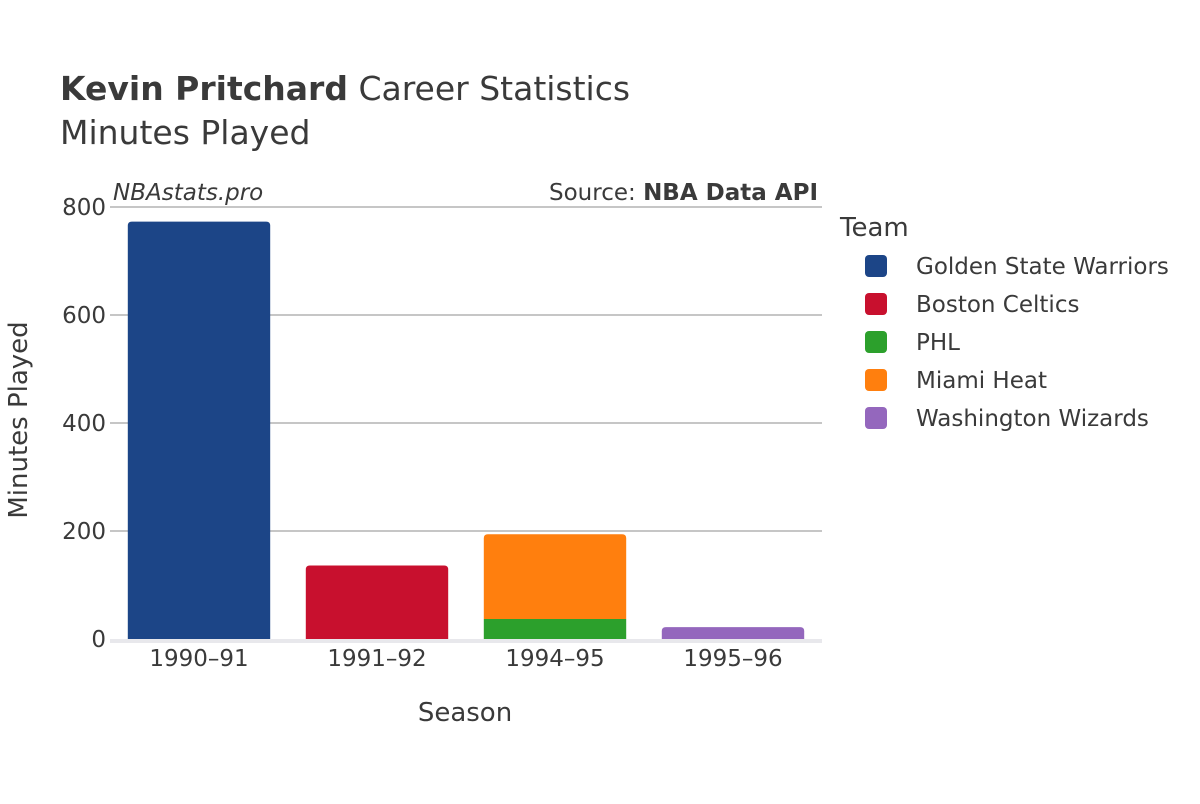  Describe the element at coordinates (188, 193) in the screenshot. I see `watermark-text: NBAstats.pro` at that location.